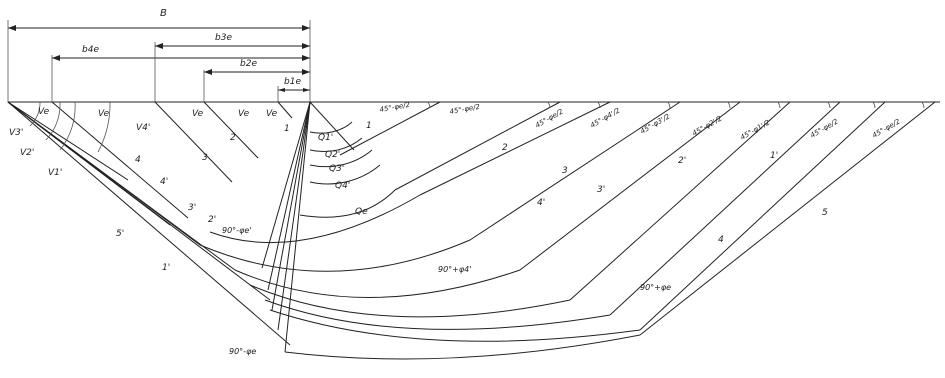  Describe the element at coordinates (454, 269) in the screenshot. I see `svg-text: 90°+φ4'` at that location.